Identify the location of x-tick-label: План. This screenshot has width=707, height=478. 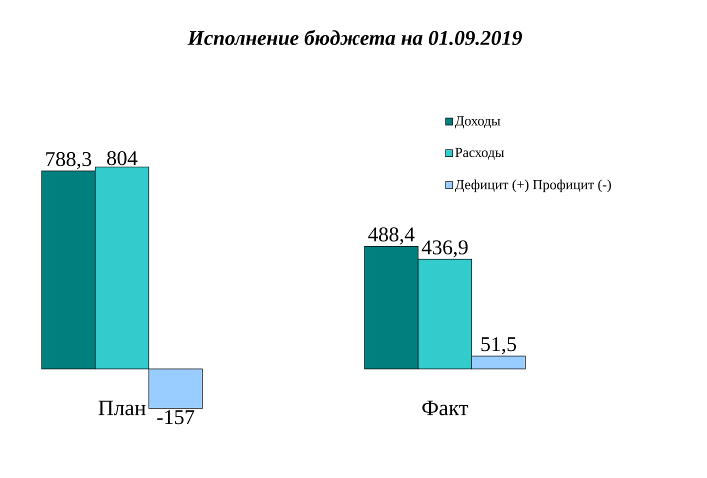
(122, 408).